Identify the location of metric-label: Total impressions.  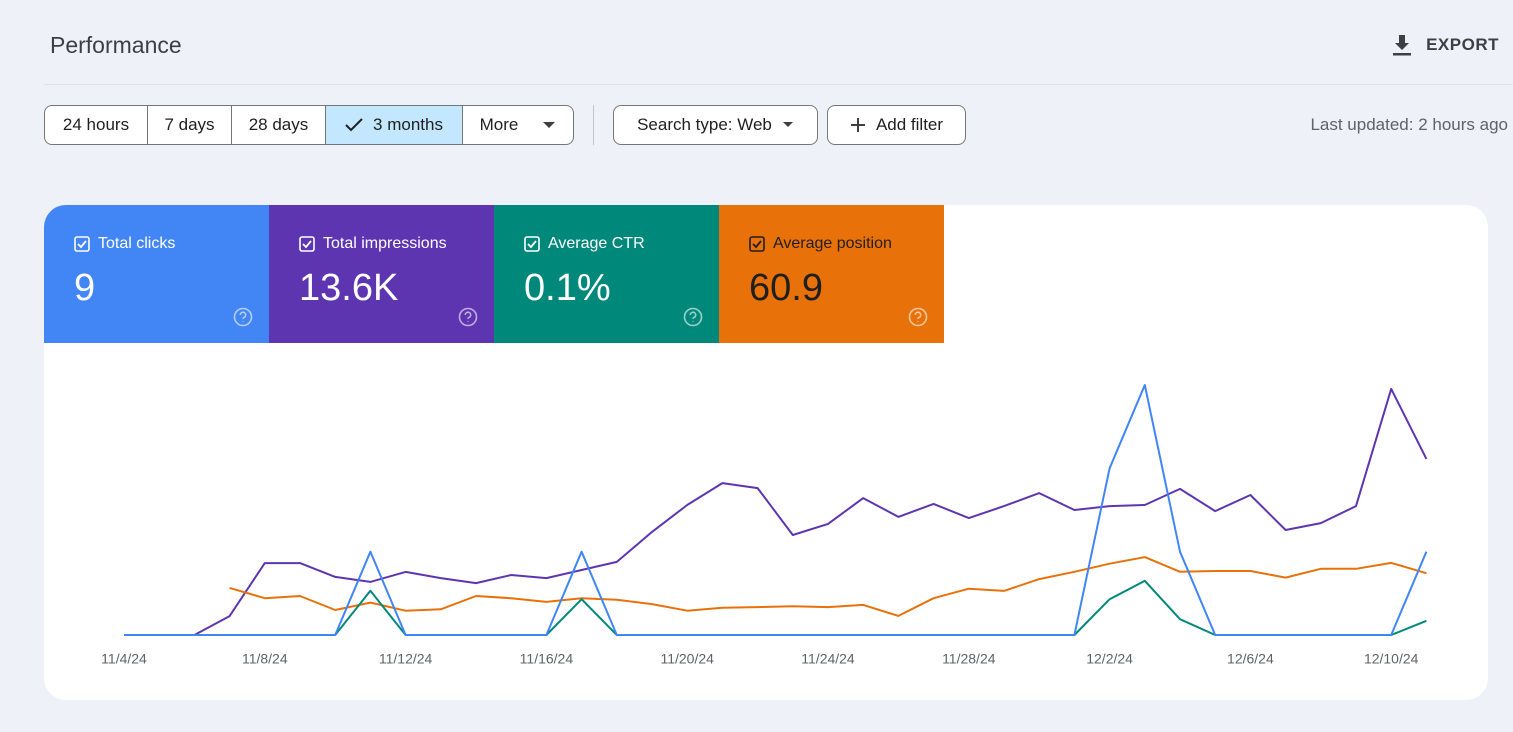
(385, 243).